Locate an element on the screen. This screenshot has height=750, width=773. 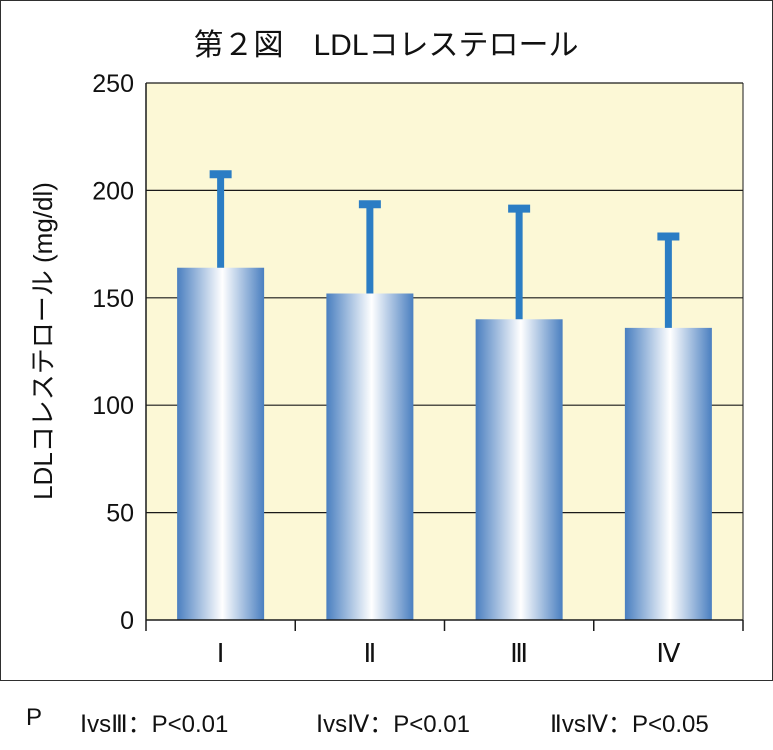
significance-footnote: P ⅠvsⅢ：P<0.01 ⅠvsⅣ：P<0.01 ⅡvsⅣ：P<0.05 is located at coordinates (391, 722).